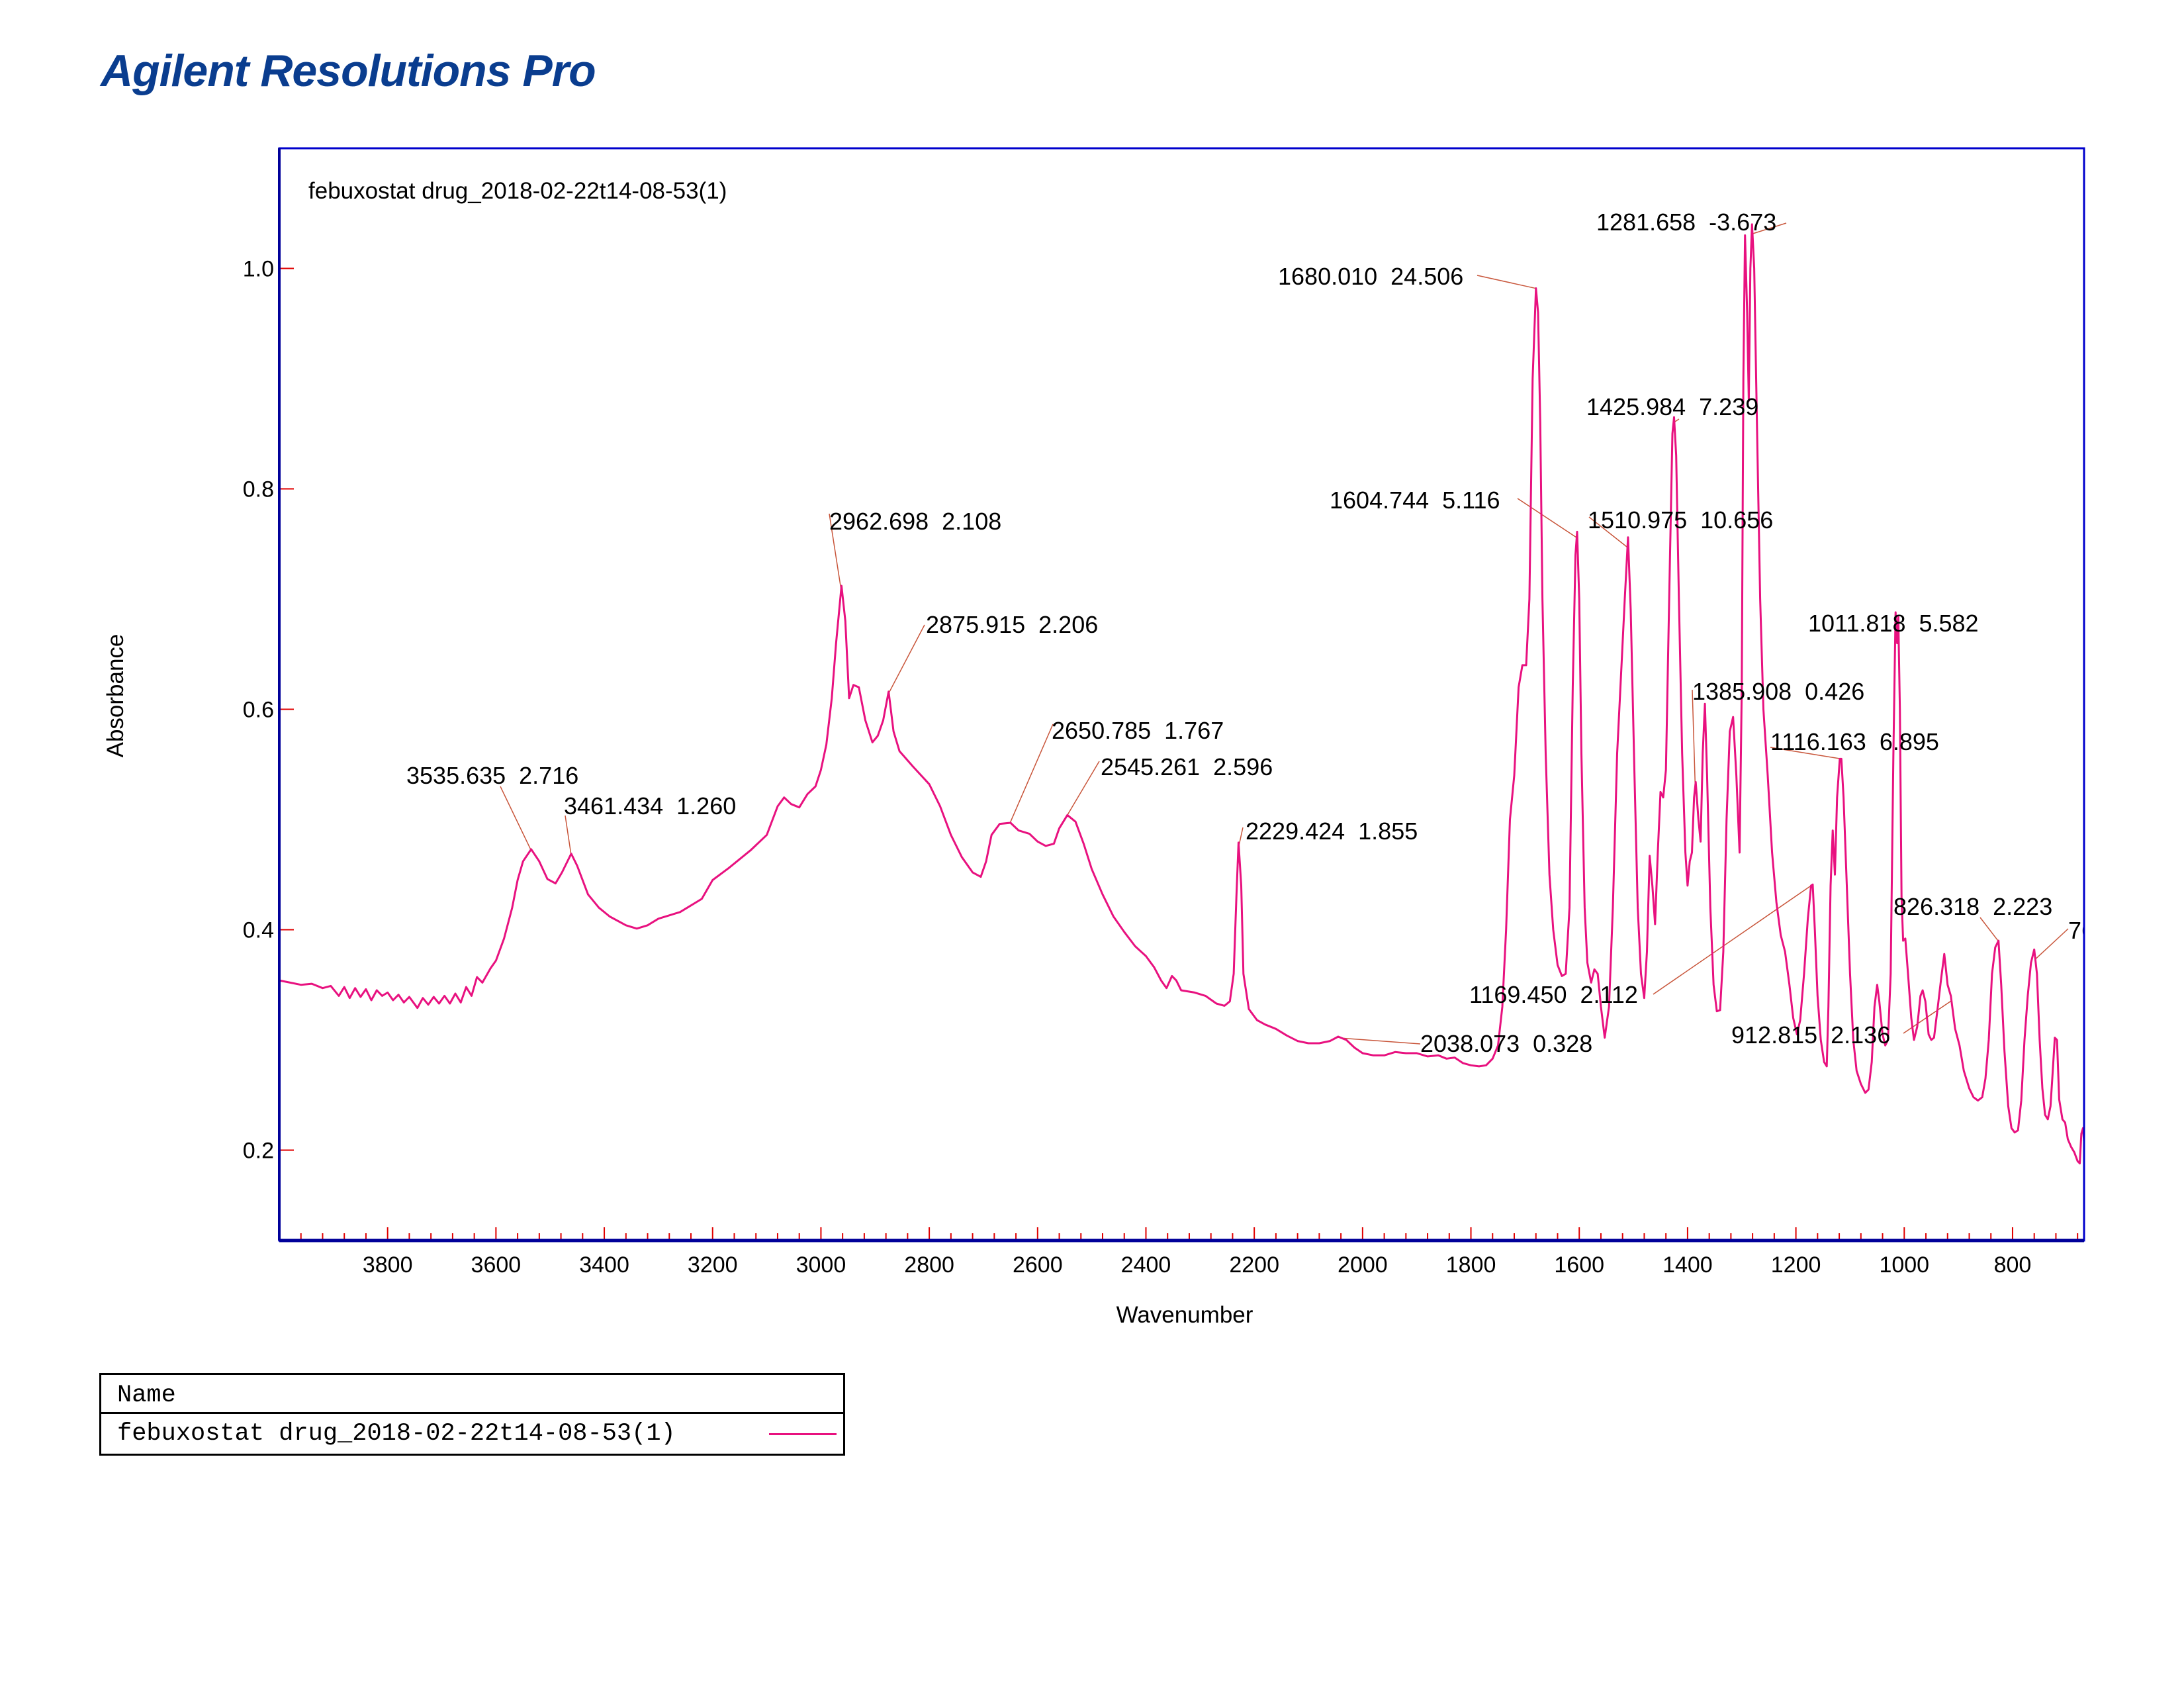  I want to click on y-axis-title: Absorbance, so click(116, 696).